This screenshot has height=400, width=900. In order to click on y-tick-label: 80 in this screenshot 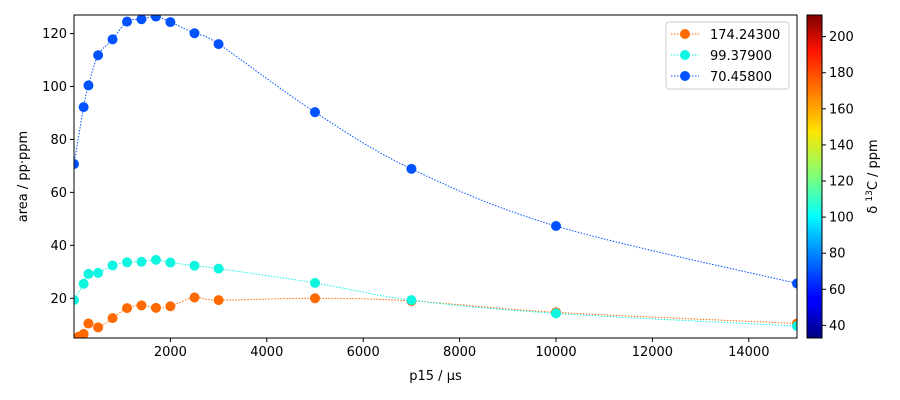, I will do `click(58, 140)`.